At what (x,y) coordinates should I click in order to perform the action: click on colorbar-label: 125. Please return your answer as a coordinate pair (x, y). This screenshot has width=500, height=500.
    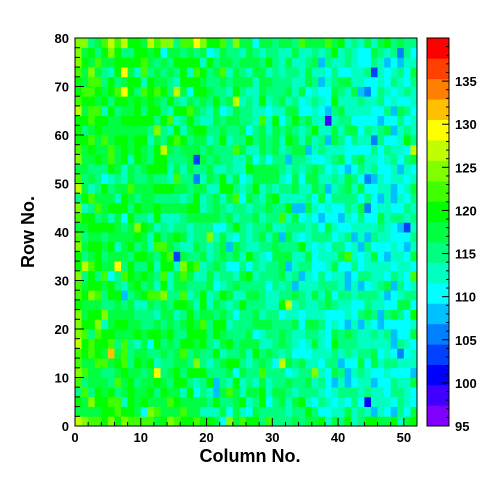
    Looking at the image, I should click on (466, 167).